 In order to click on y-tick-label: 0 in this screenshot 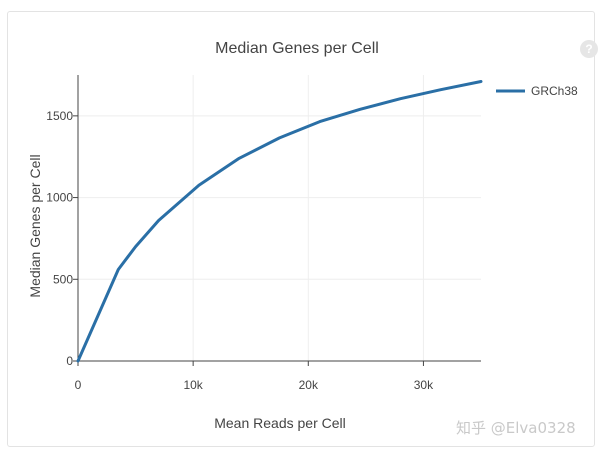, I will do `click(69, 361)`.